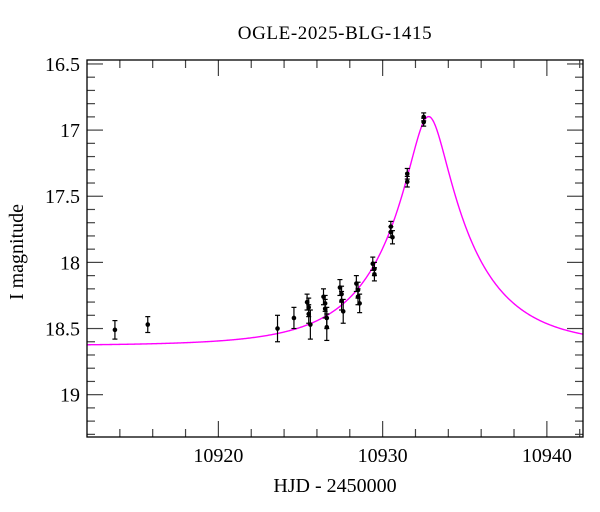  I want to click on plot-title: OGLE-2025-BLG-1415, so click(335, 33).